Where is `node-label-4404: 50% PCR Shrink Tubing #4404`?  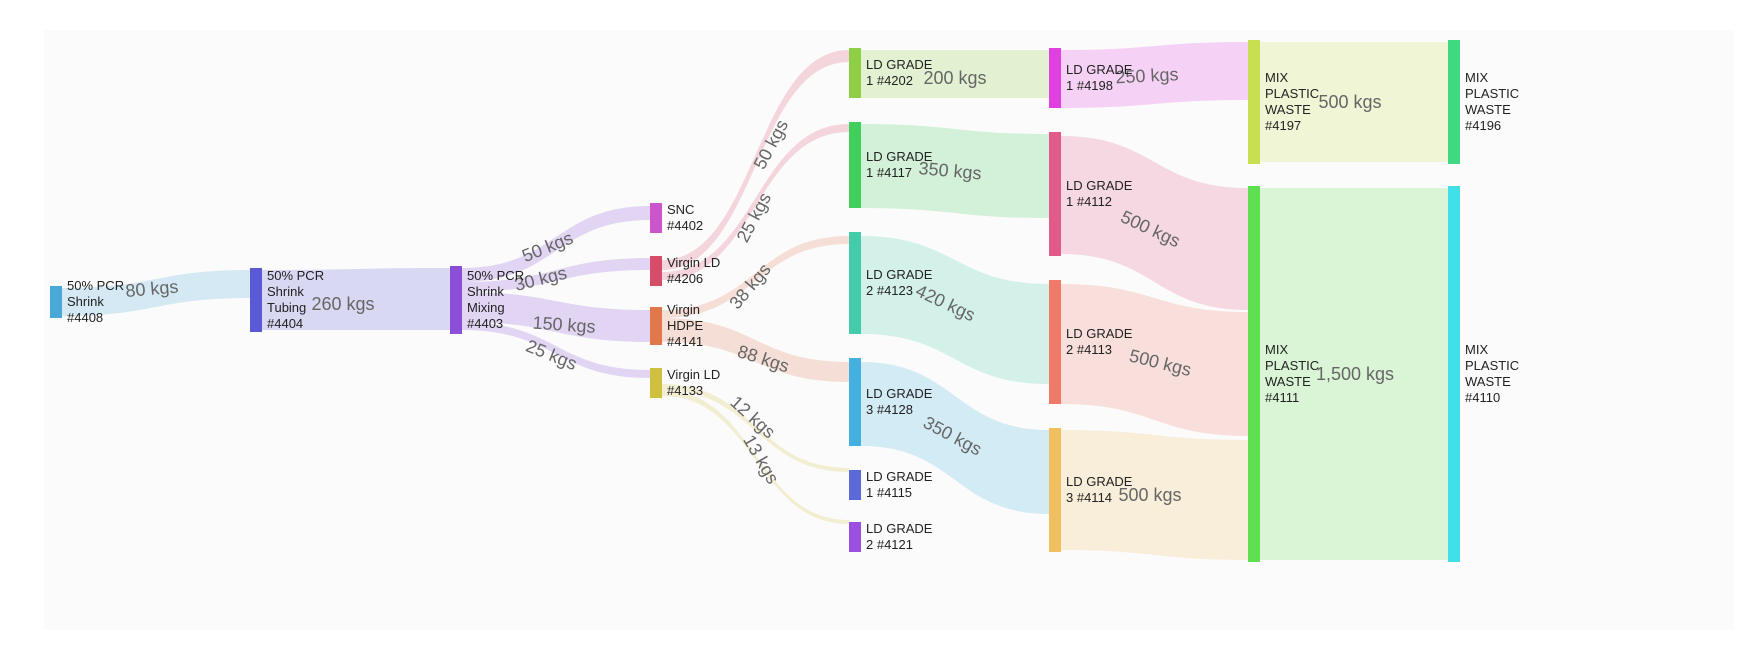 node-label-4404: 50% PCR Shrink Tubing #4404 is located at coordinates (295, 299).